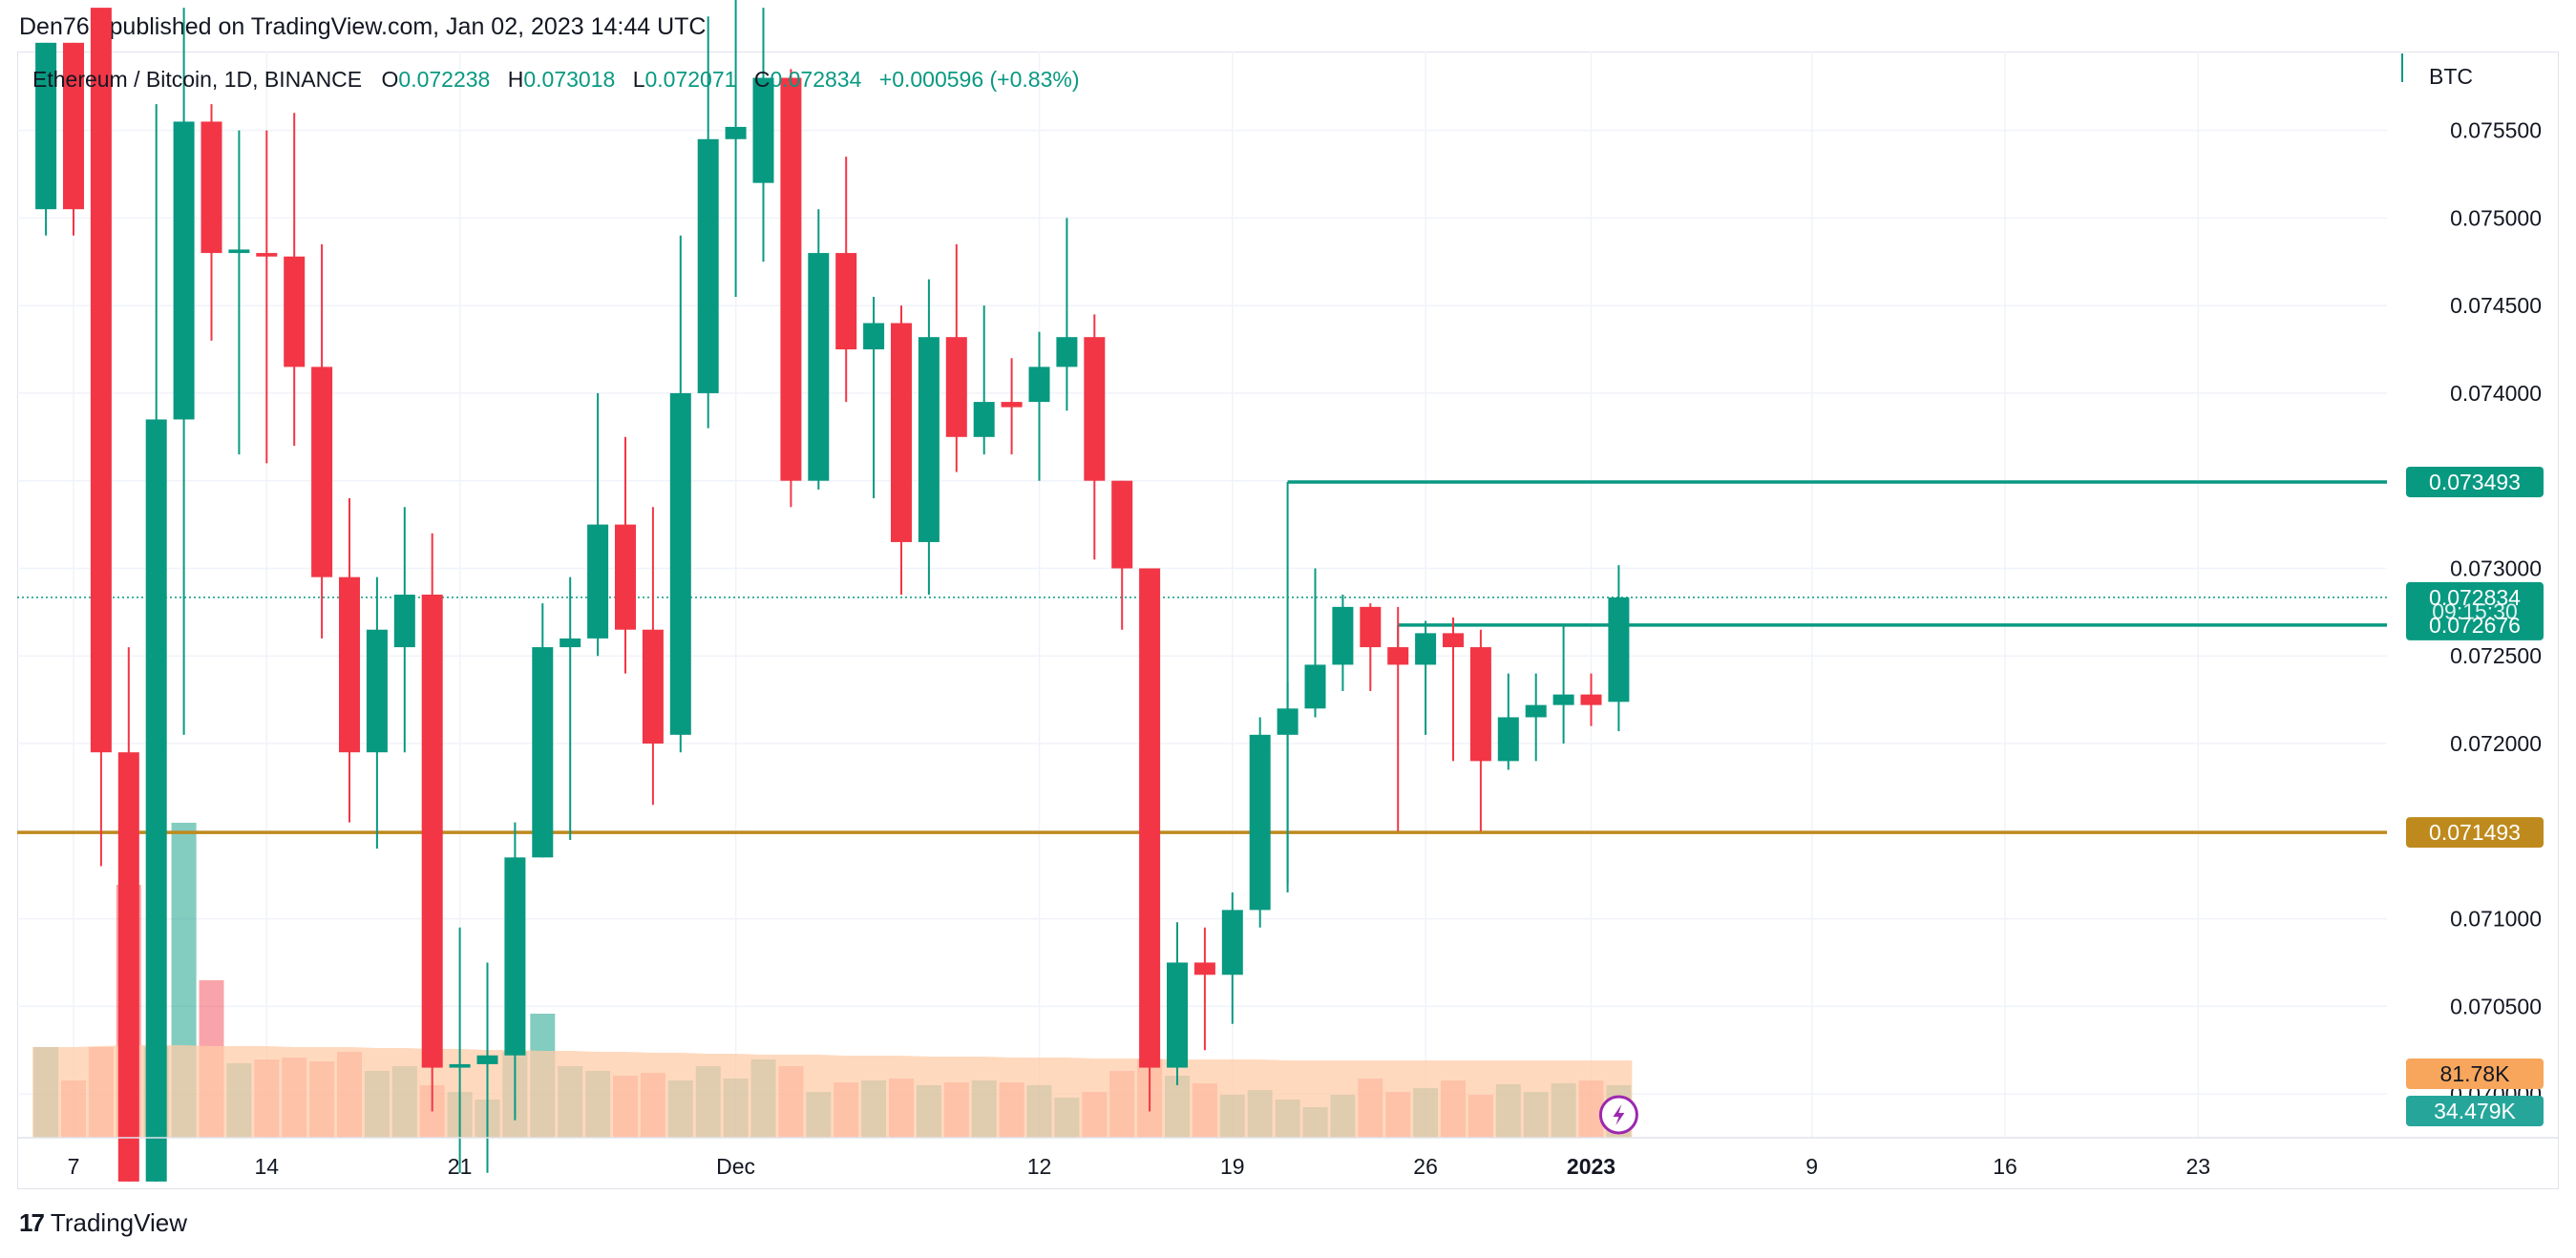 The height and width of the screenshot is (1258, 2576). Describe the element at coordinates (267, 1167) in the screenshot. I see `x-tick-label: 14` at that location.